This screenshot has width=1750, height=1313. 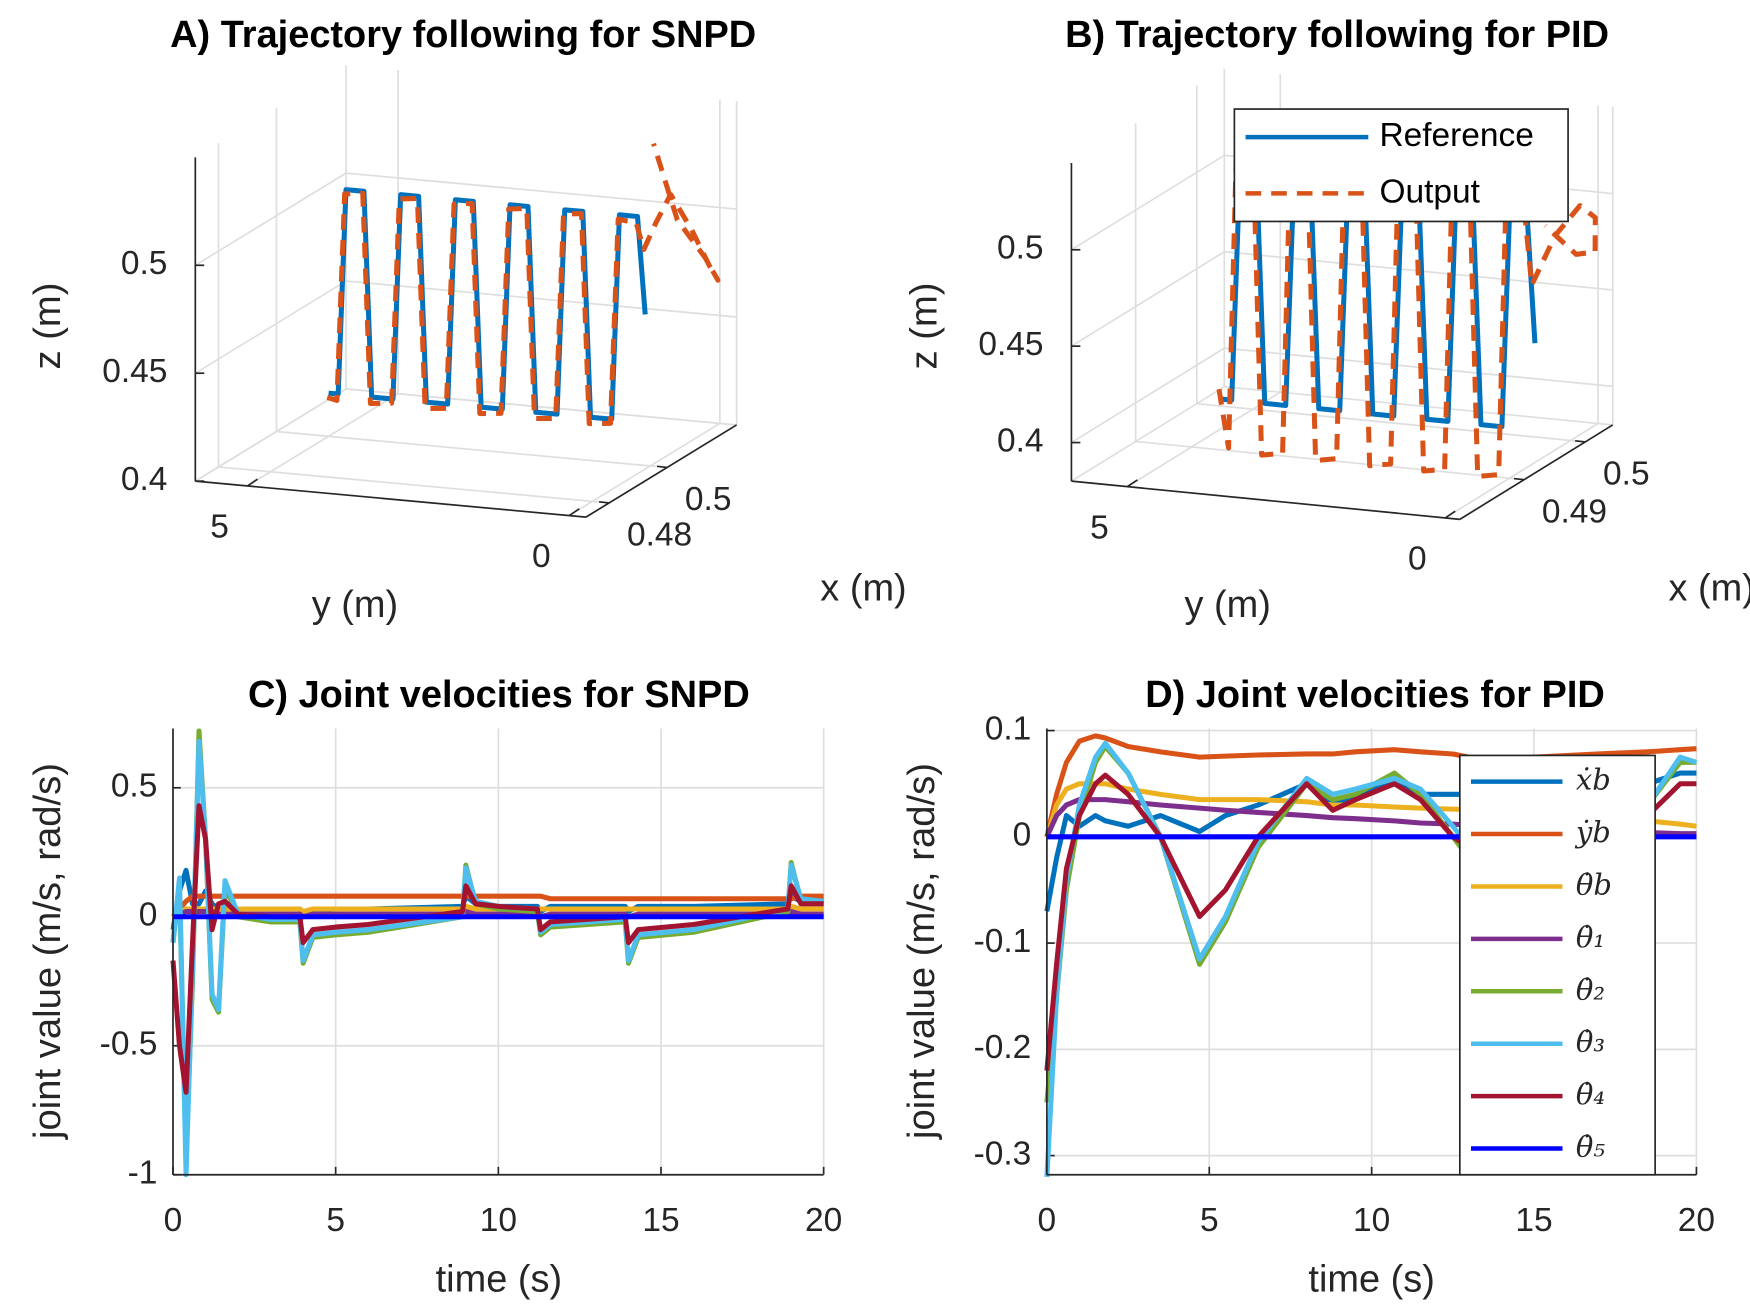 What do you see at coordinates (1574, 511) in the screenshot?
I see `x-tick-label: 0.49` at bounding box center [1574, 511].